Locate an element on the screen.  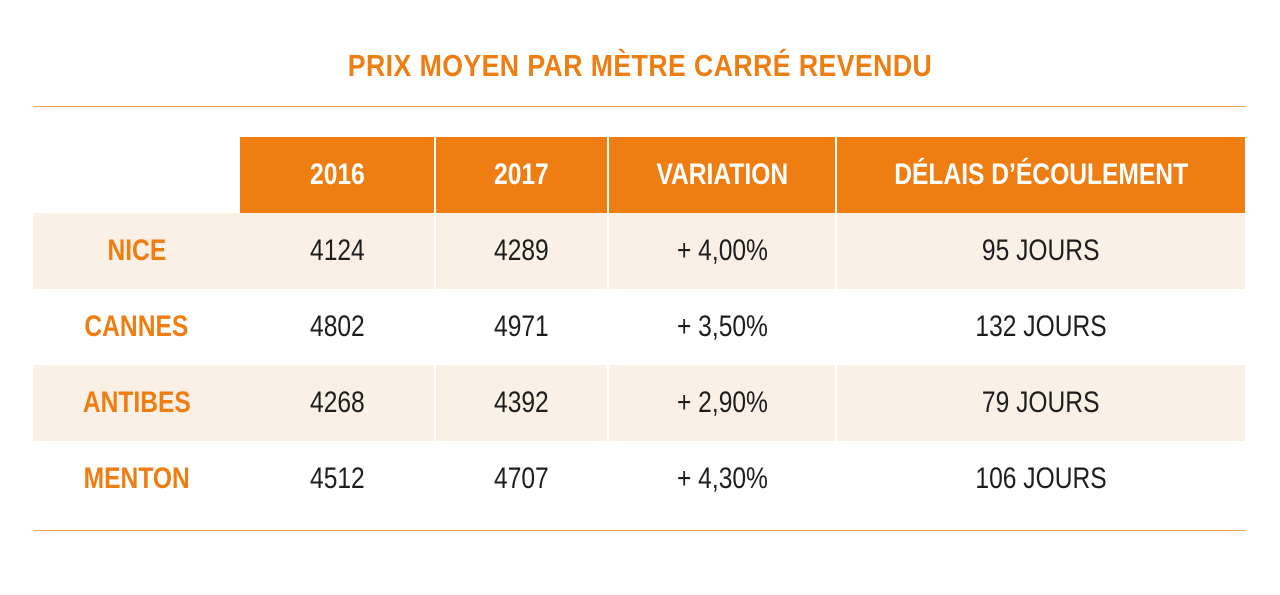
header-corner-cell is located at coordinates (136, 175).